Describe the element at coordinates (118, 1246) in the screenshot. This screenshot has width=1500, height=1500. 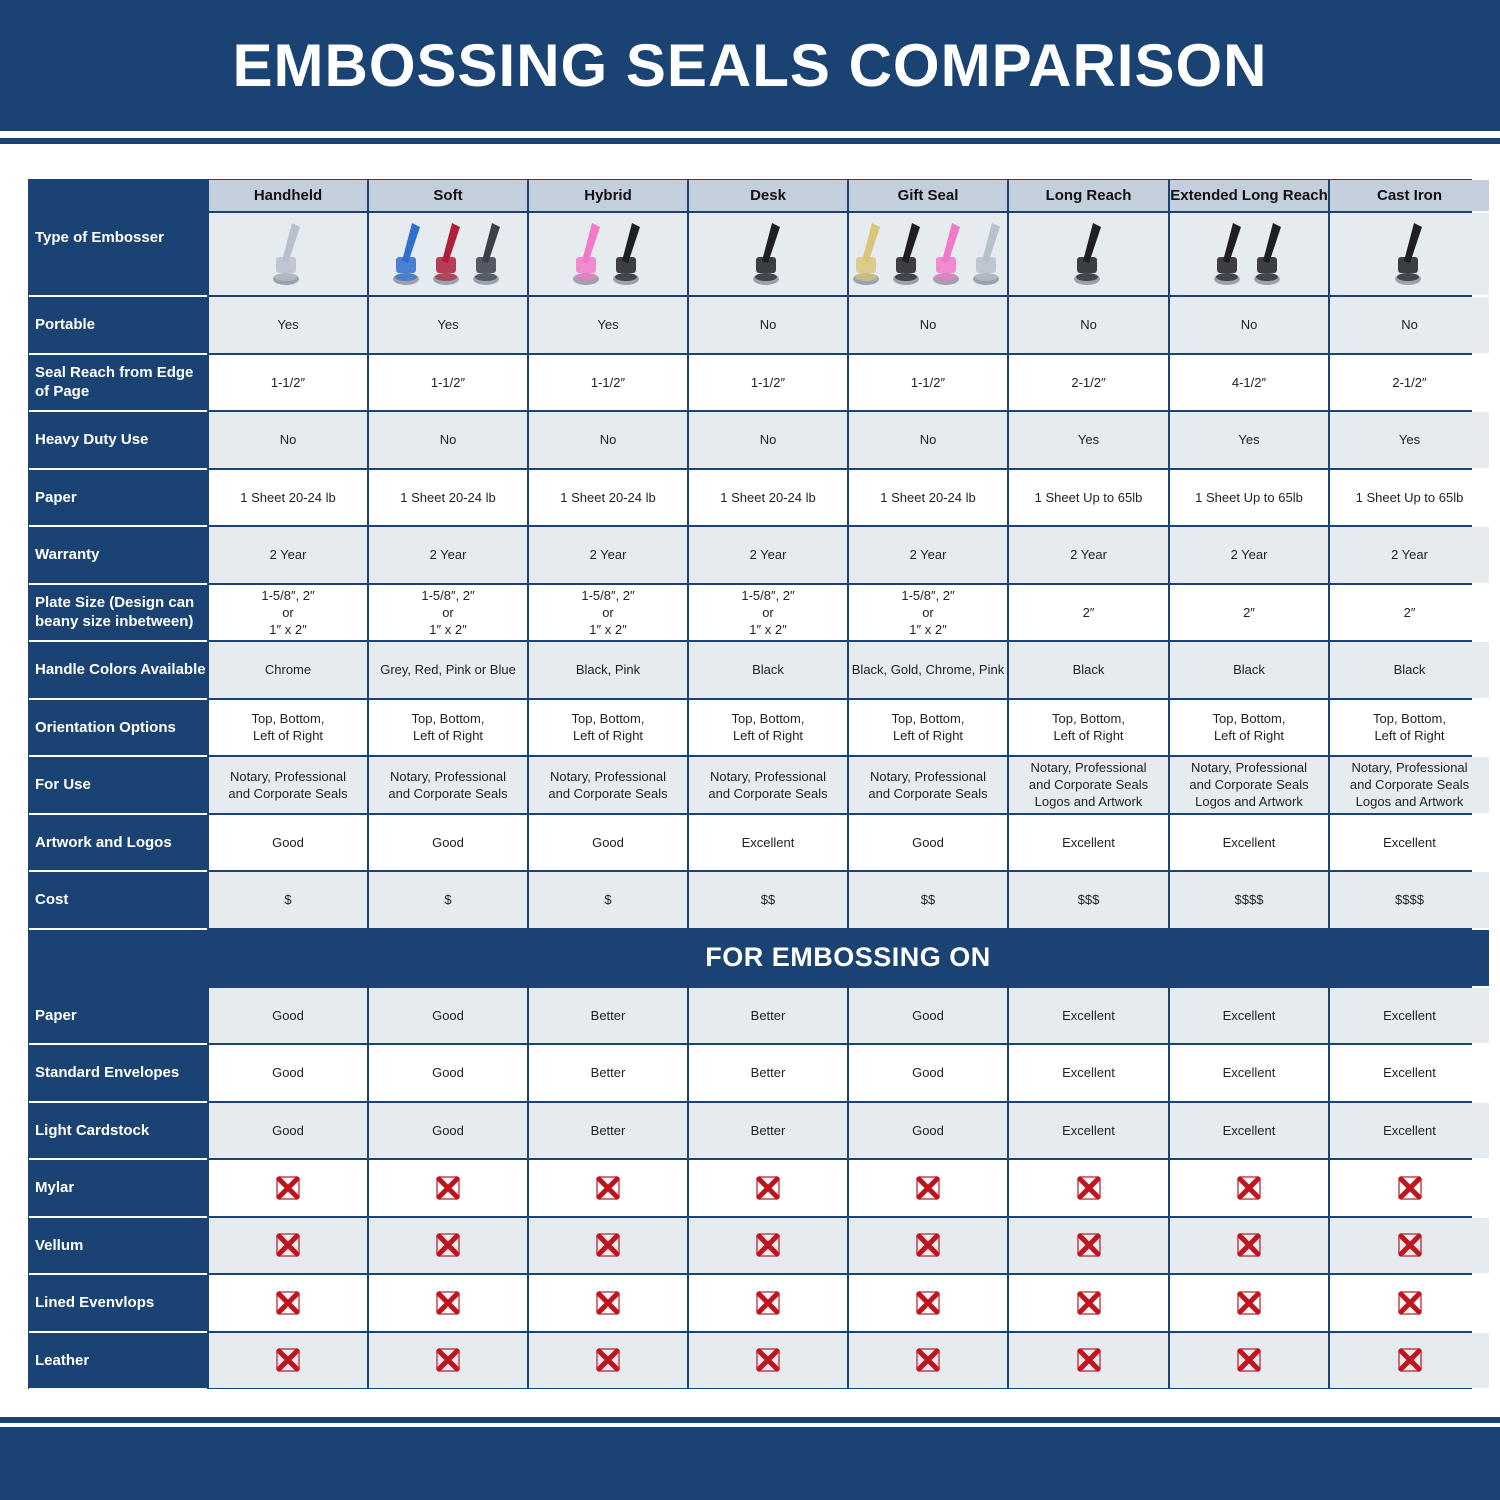
I see `row-label: Vellum` at that location.